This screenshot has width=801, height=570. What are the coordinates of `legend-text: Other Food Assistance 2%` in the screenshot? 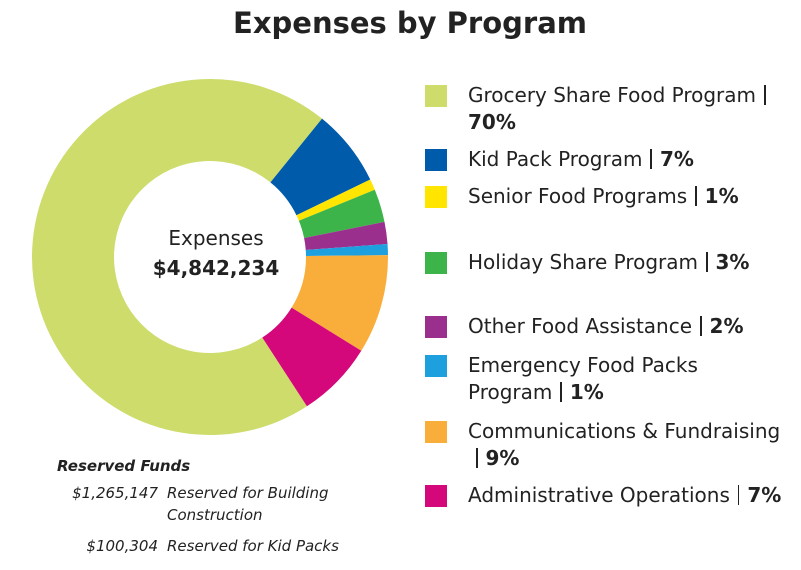 It's located at (628, 326).